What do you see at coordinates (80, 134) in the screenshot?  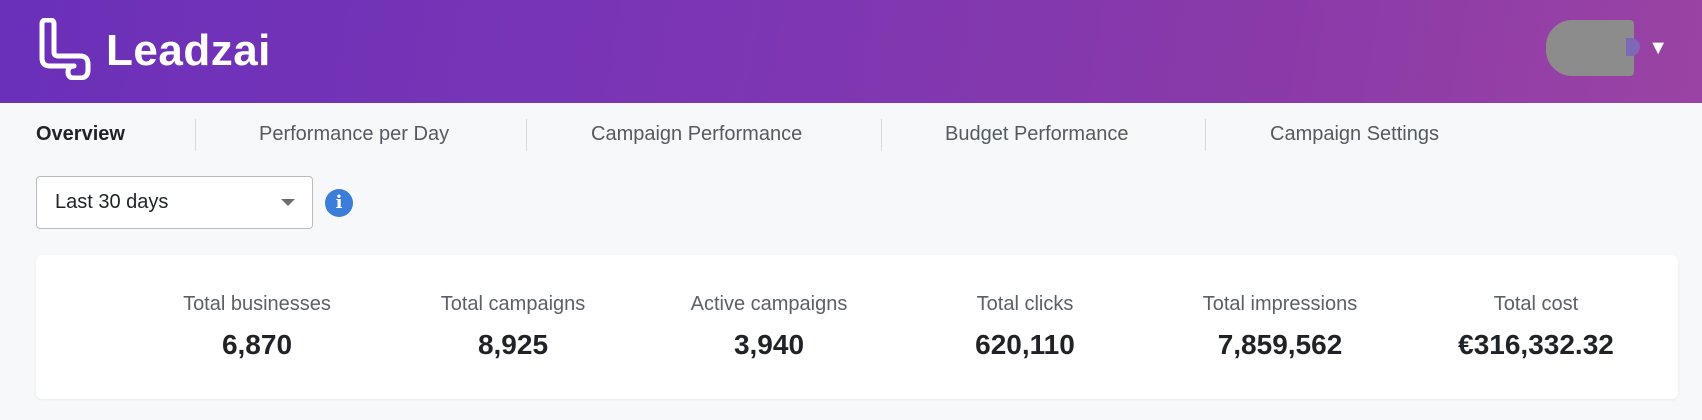 I see `tab-overview: Overview` at bounding box center [80, 134].